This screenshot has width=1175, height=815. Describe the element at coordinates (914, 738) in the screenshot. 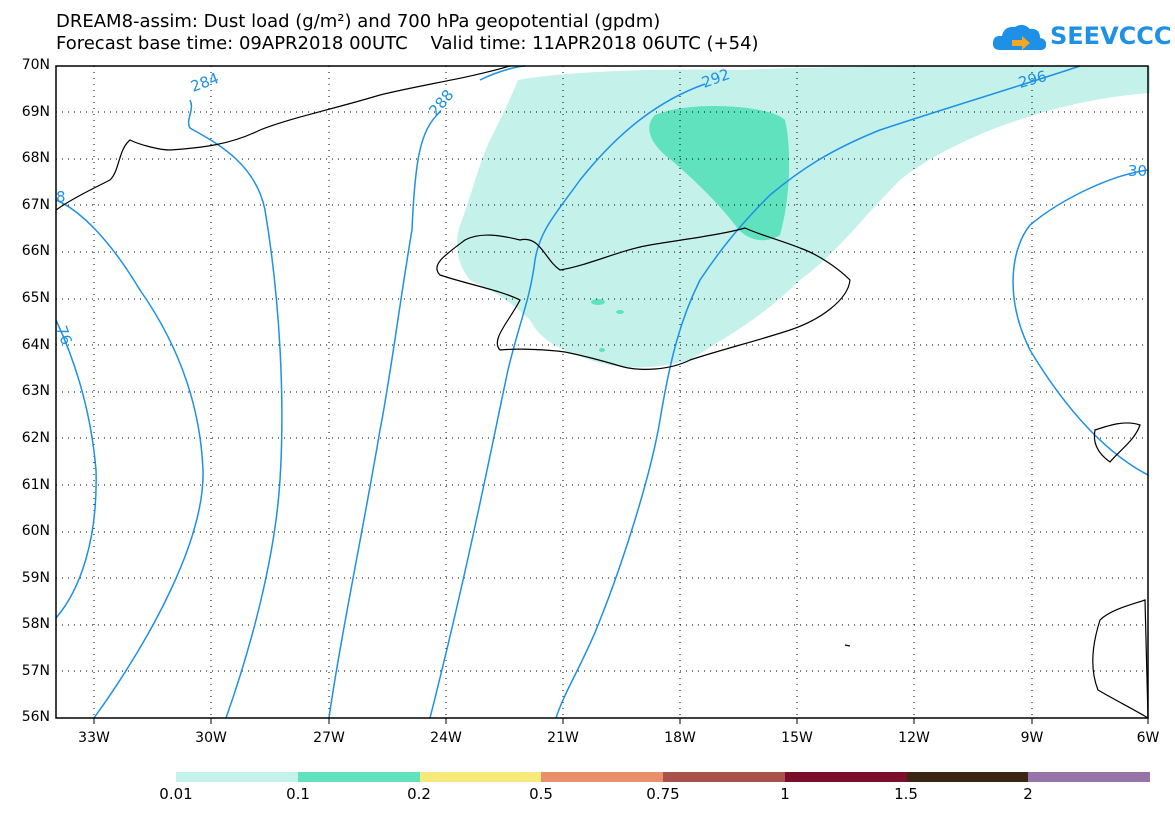

I see `lon-label: 12W` at that location.